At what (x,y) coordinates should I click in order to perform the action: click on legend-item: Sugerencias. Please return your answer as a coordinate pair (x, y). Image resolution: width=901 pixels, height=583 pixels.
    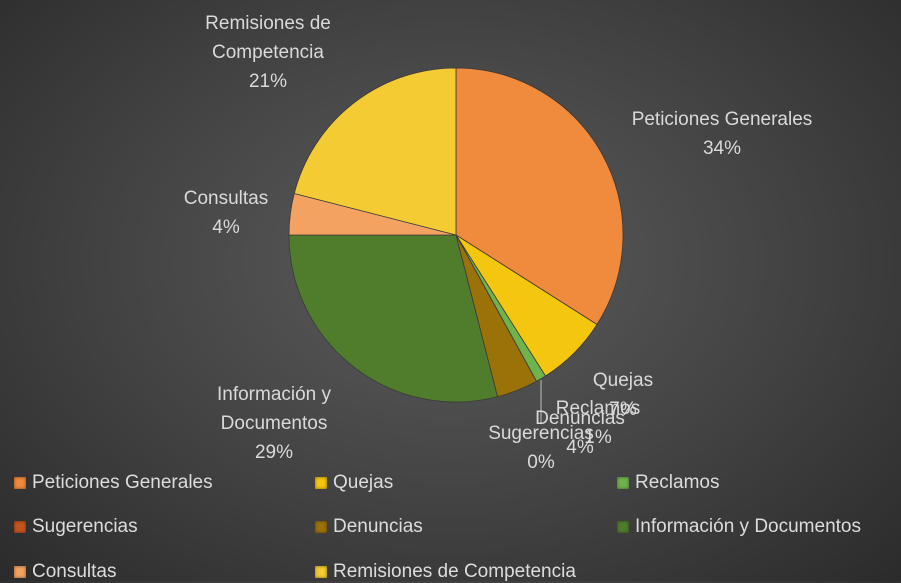
    Looking at the image, I should click on (76, 527).